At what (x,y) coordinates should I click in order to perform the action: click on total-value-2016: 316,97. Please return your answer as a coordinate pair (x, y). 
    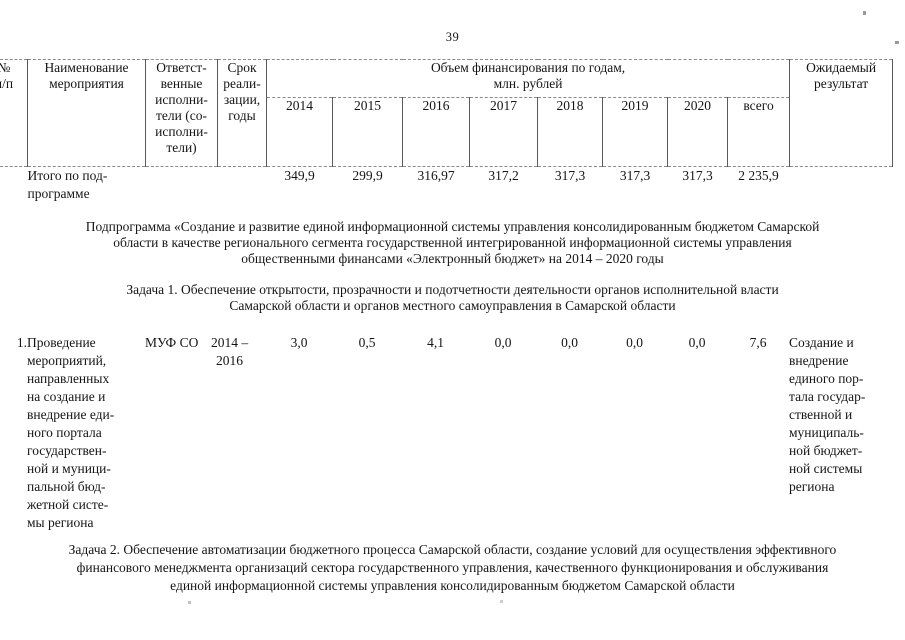
    Looking at the image, I should click on (436, 175).